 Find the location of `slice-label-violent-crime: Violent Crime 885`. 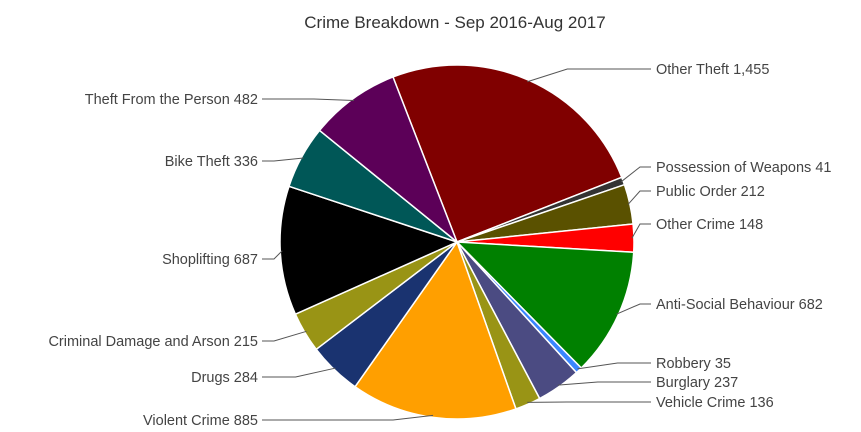

slice-label-violent-crime: Violent Crime 885 is located at coordinates (200, 421).